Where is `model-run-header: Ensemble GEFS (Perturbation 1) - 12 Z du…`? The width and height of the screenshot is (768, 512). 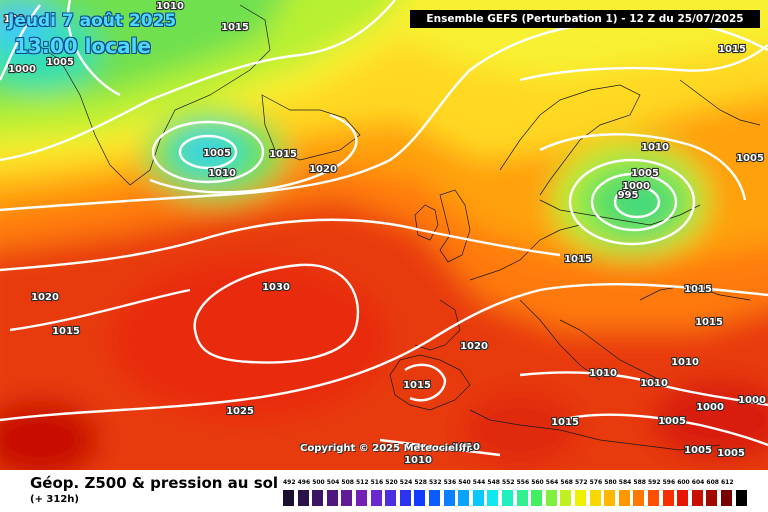
model-run-header: Ensemble GEFS (Perturbation 1) - 12 Z du… is located at coordinates (585, 19).